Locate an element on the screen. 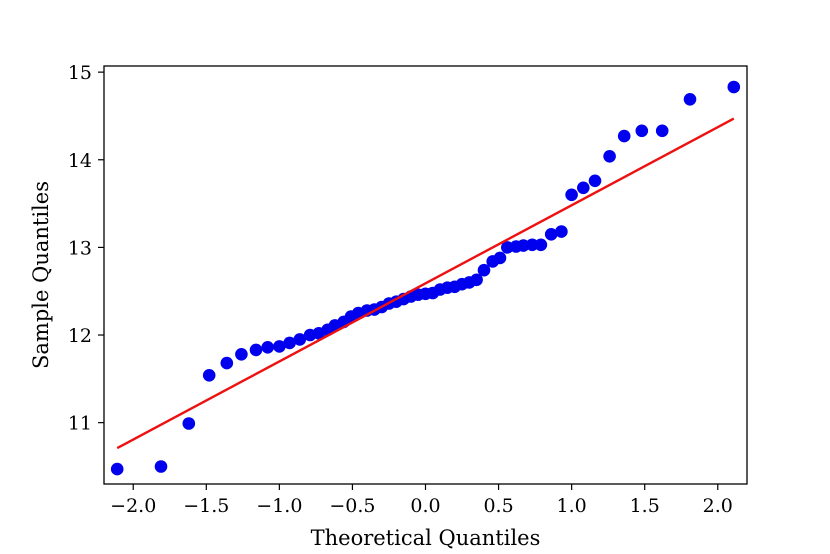  x-axis-ticks: −2.0 −1.5 −1.0 −0.5 0.0 0.5 1.0 1.5 2.0 is located at coordinates (421, 500).